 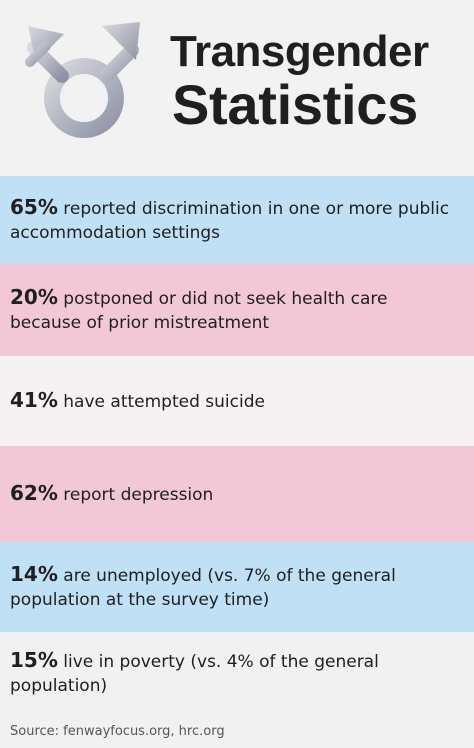 What do you see at coordinates (34, 207) in the screenshot?
I see `stat-percent: 65%` at bounding box center [34, 207].